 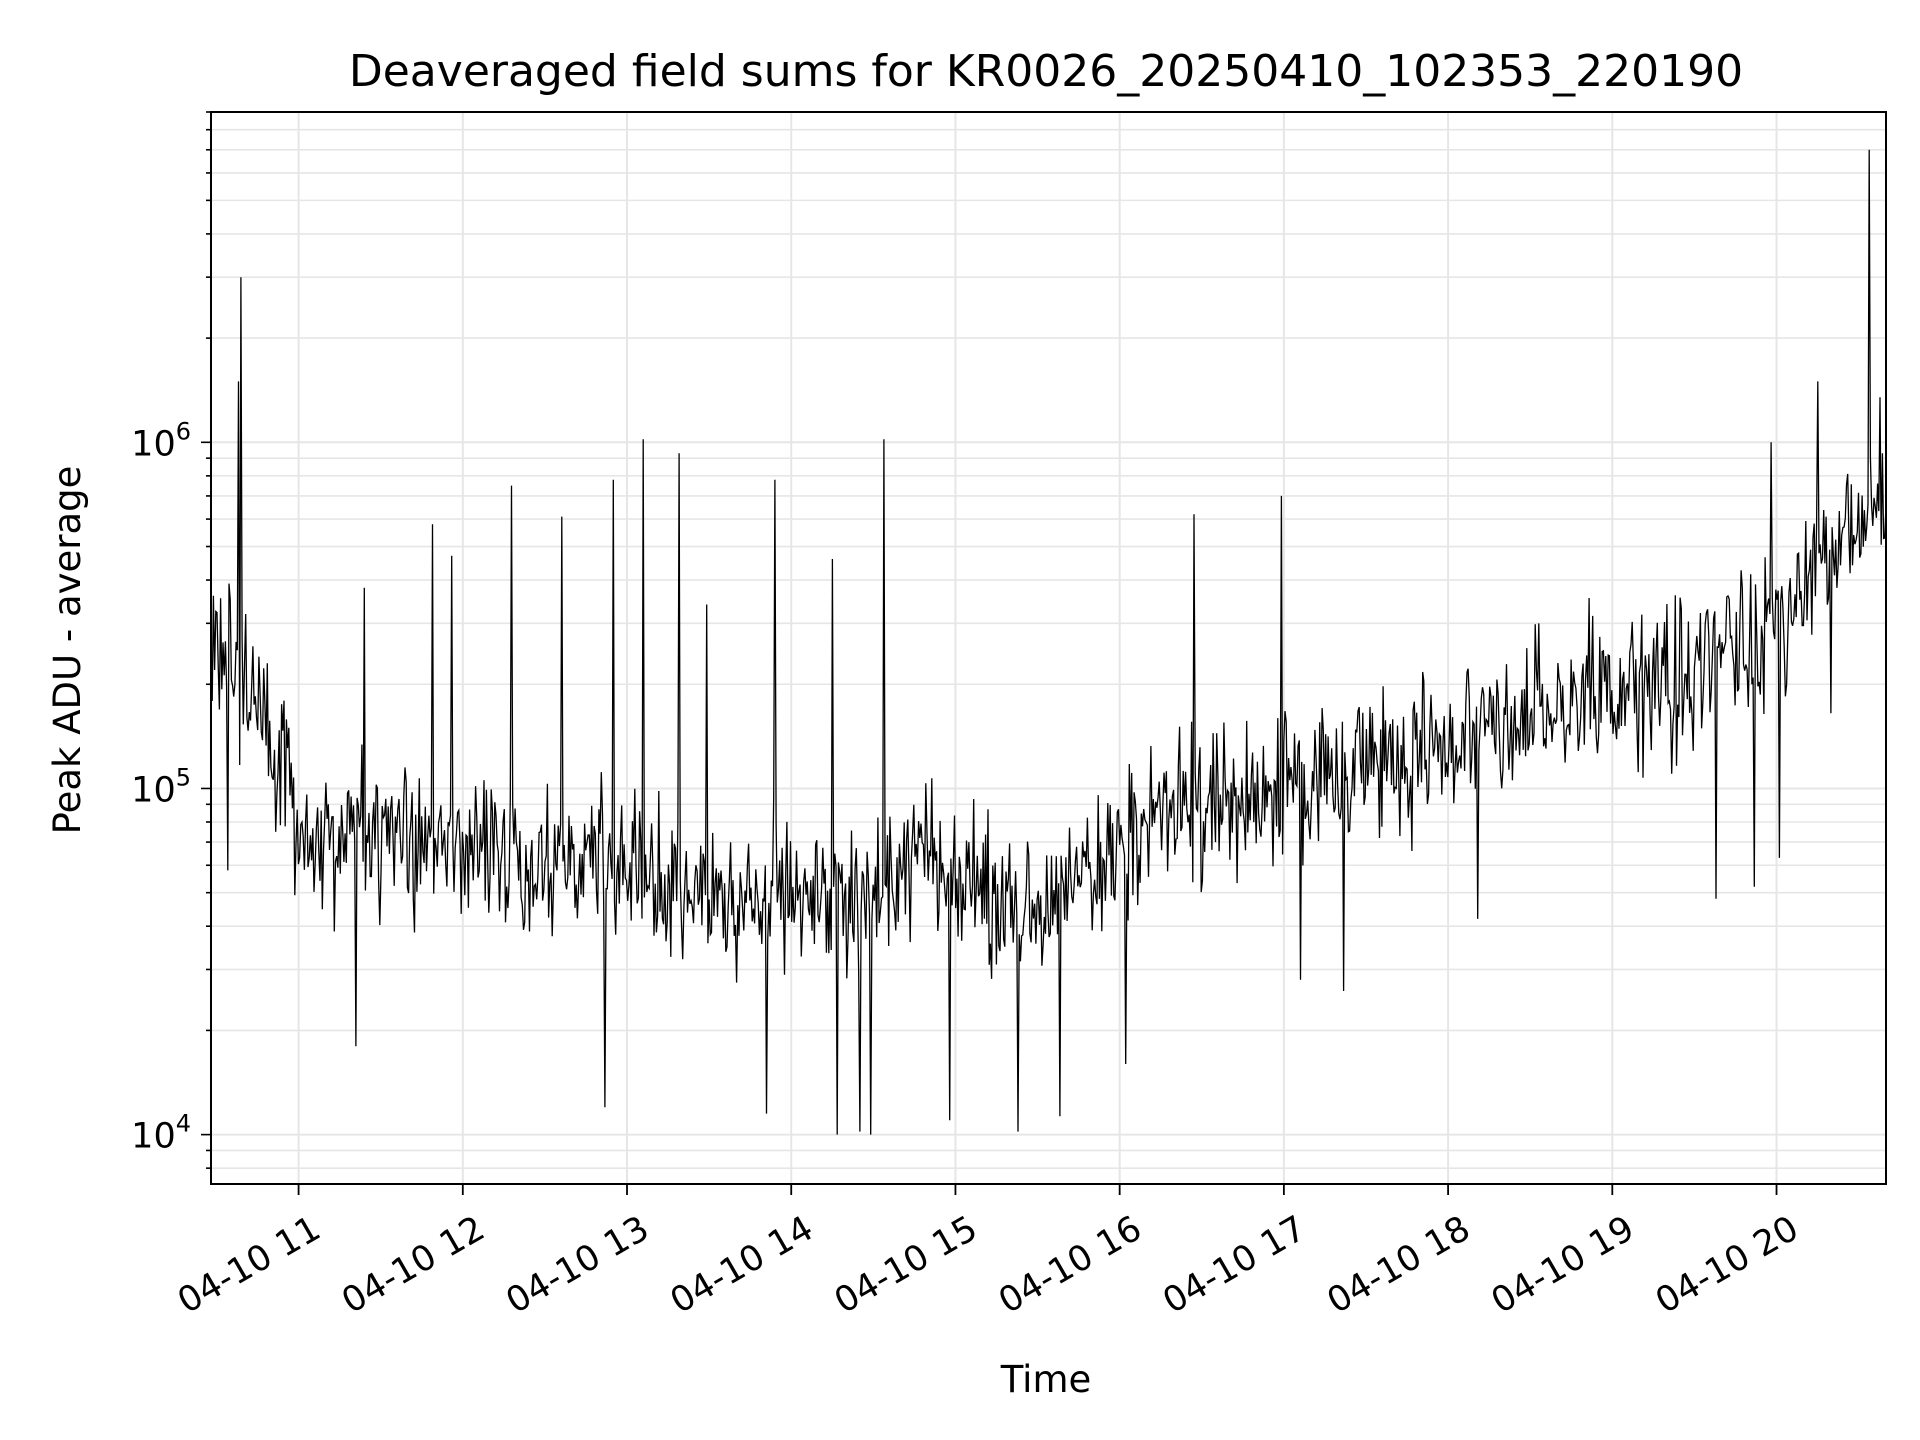 I want to click on y-tick-label: 10⁴, so click(x=161, y=1133).